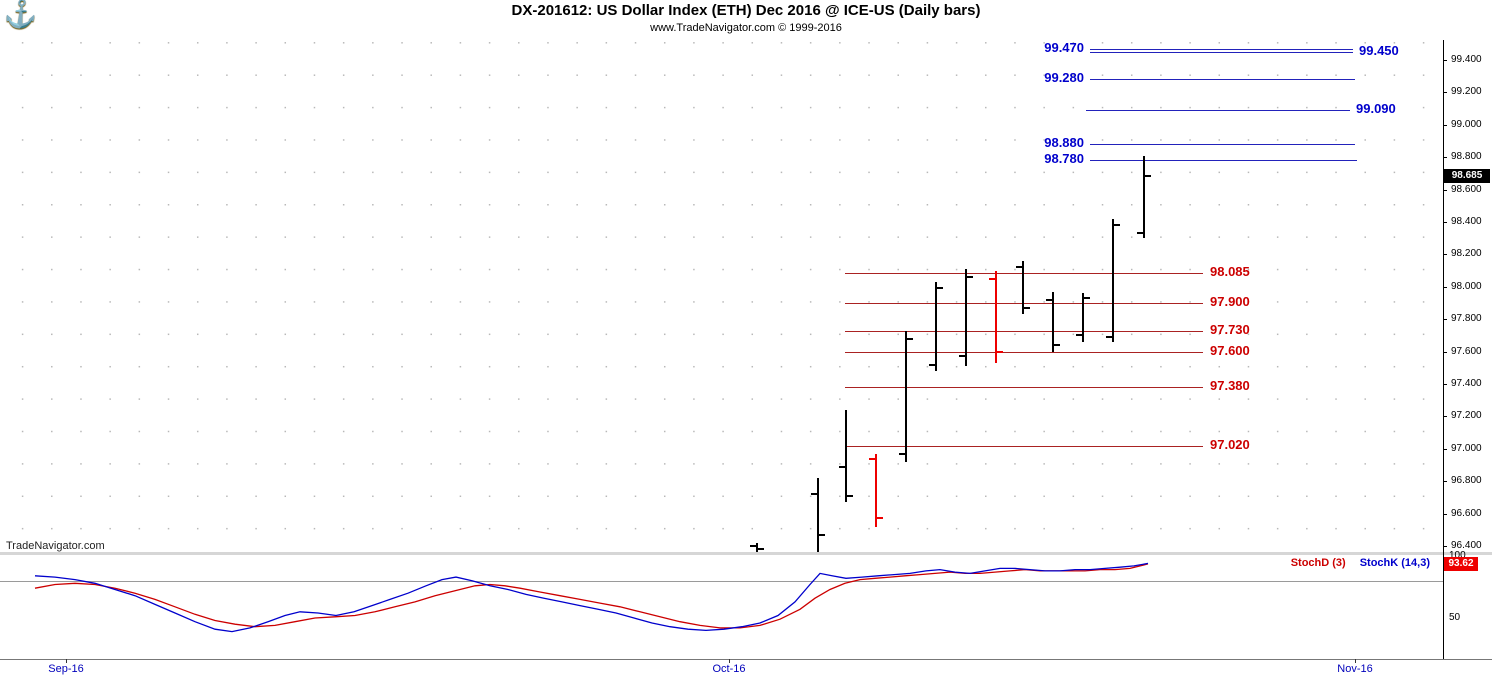 This screenshot has height=678, width=1492. I want to click on x-axis-month-label: Nov-16, so click(1355, 669).